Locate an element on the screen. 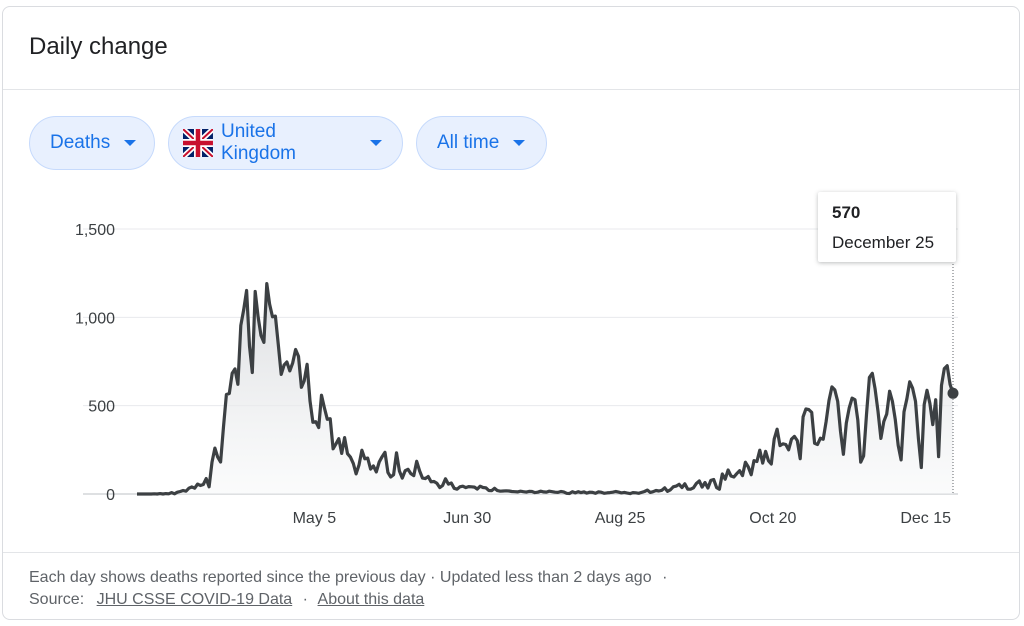 This screenshot has height=626, width=1024. tooltip-value: 570 is located at coordinates (846, 212).